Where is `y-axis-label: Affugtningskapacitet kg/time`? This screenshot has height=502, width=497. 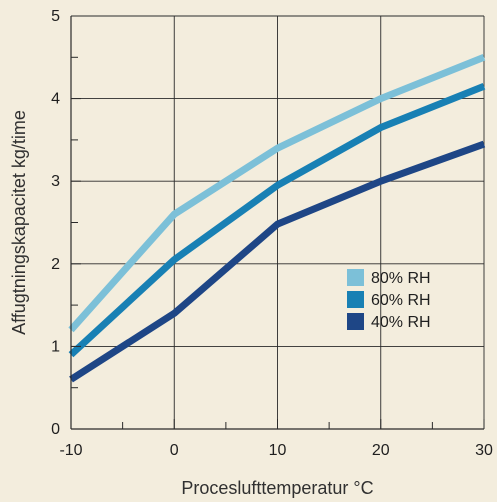
y-axis-label: Affugtningskapacitet kg/time is located at coordinates (19, 222).